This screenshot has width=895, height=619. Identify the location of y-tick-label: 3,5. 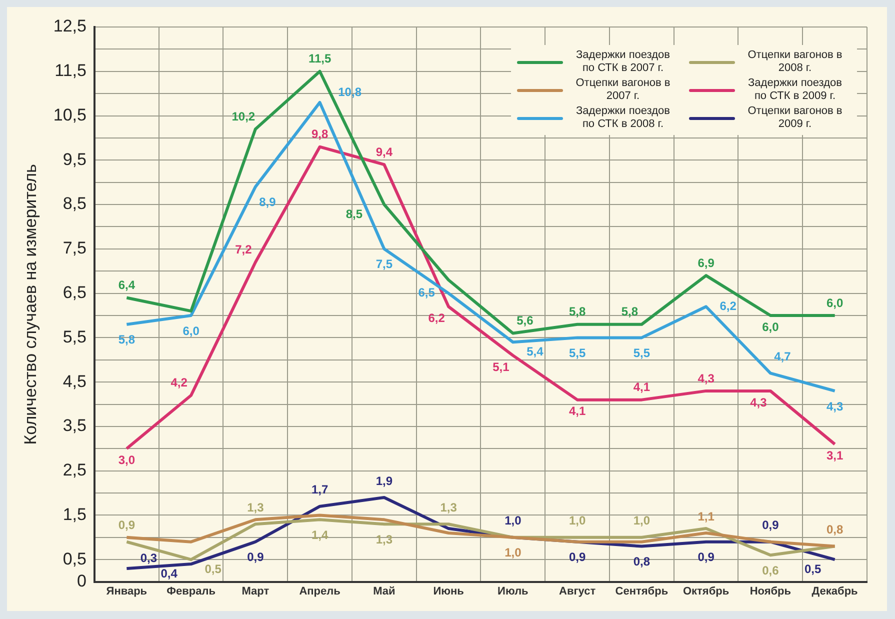
(74, 426).